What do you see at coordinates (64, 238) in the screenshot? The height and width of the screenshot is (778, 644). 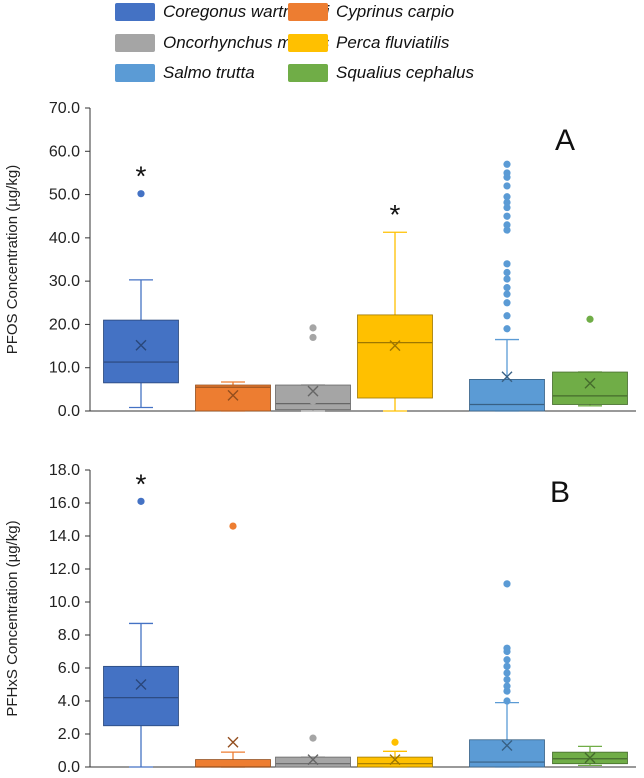 I see `y-tick-label: 40.0` at bounding box center [64, 238].